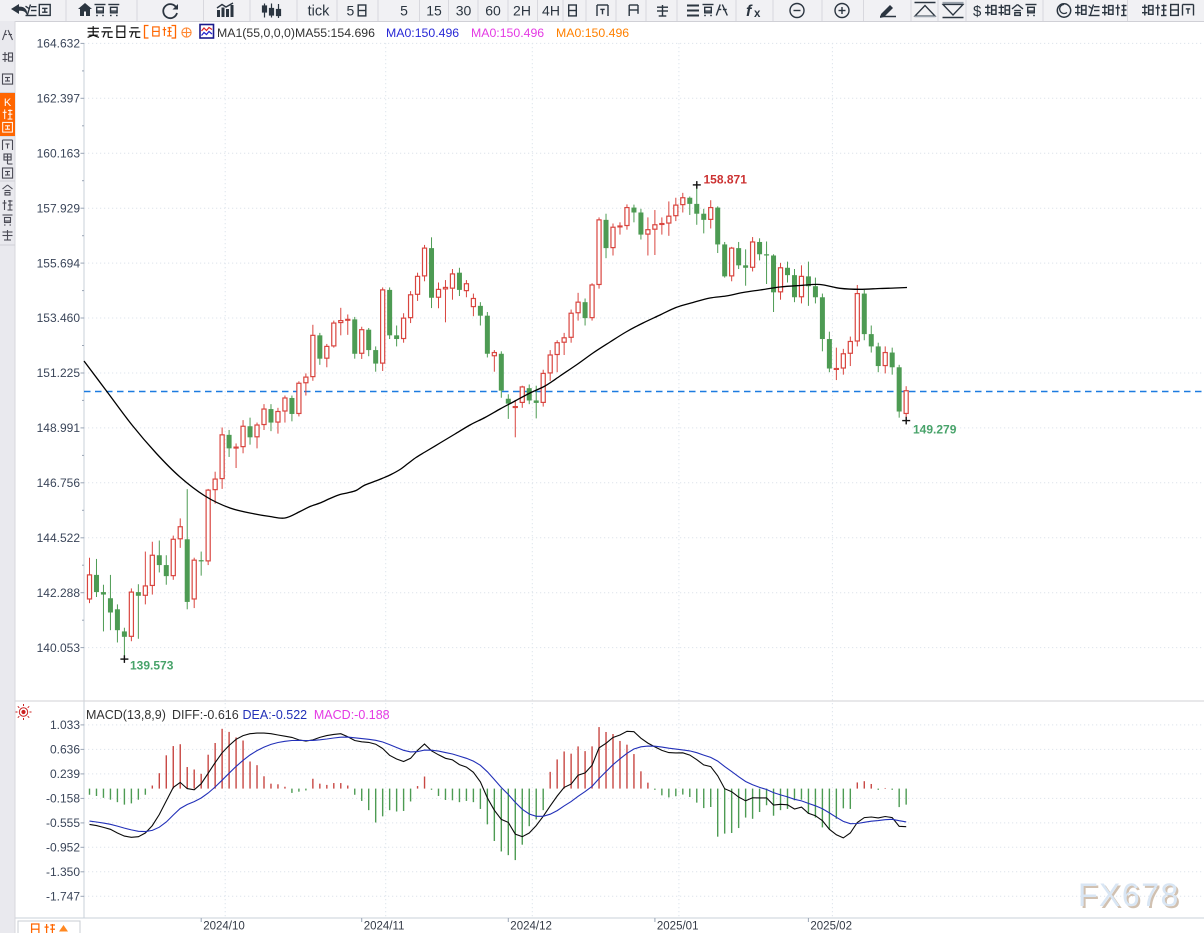 The width and height of the screenshot is (1204, 933). Describe the element at coordinates (726, 180) in the screenshot. I see `svg-text: 158.871` at that location.